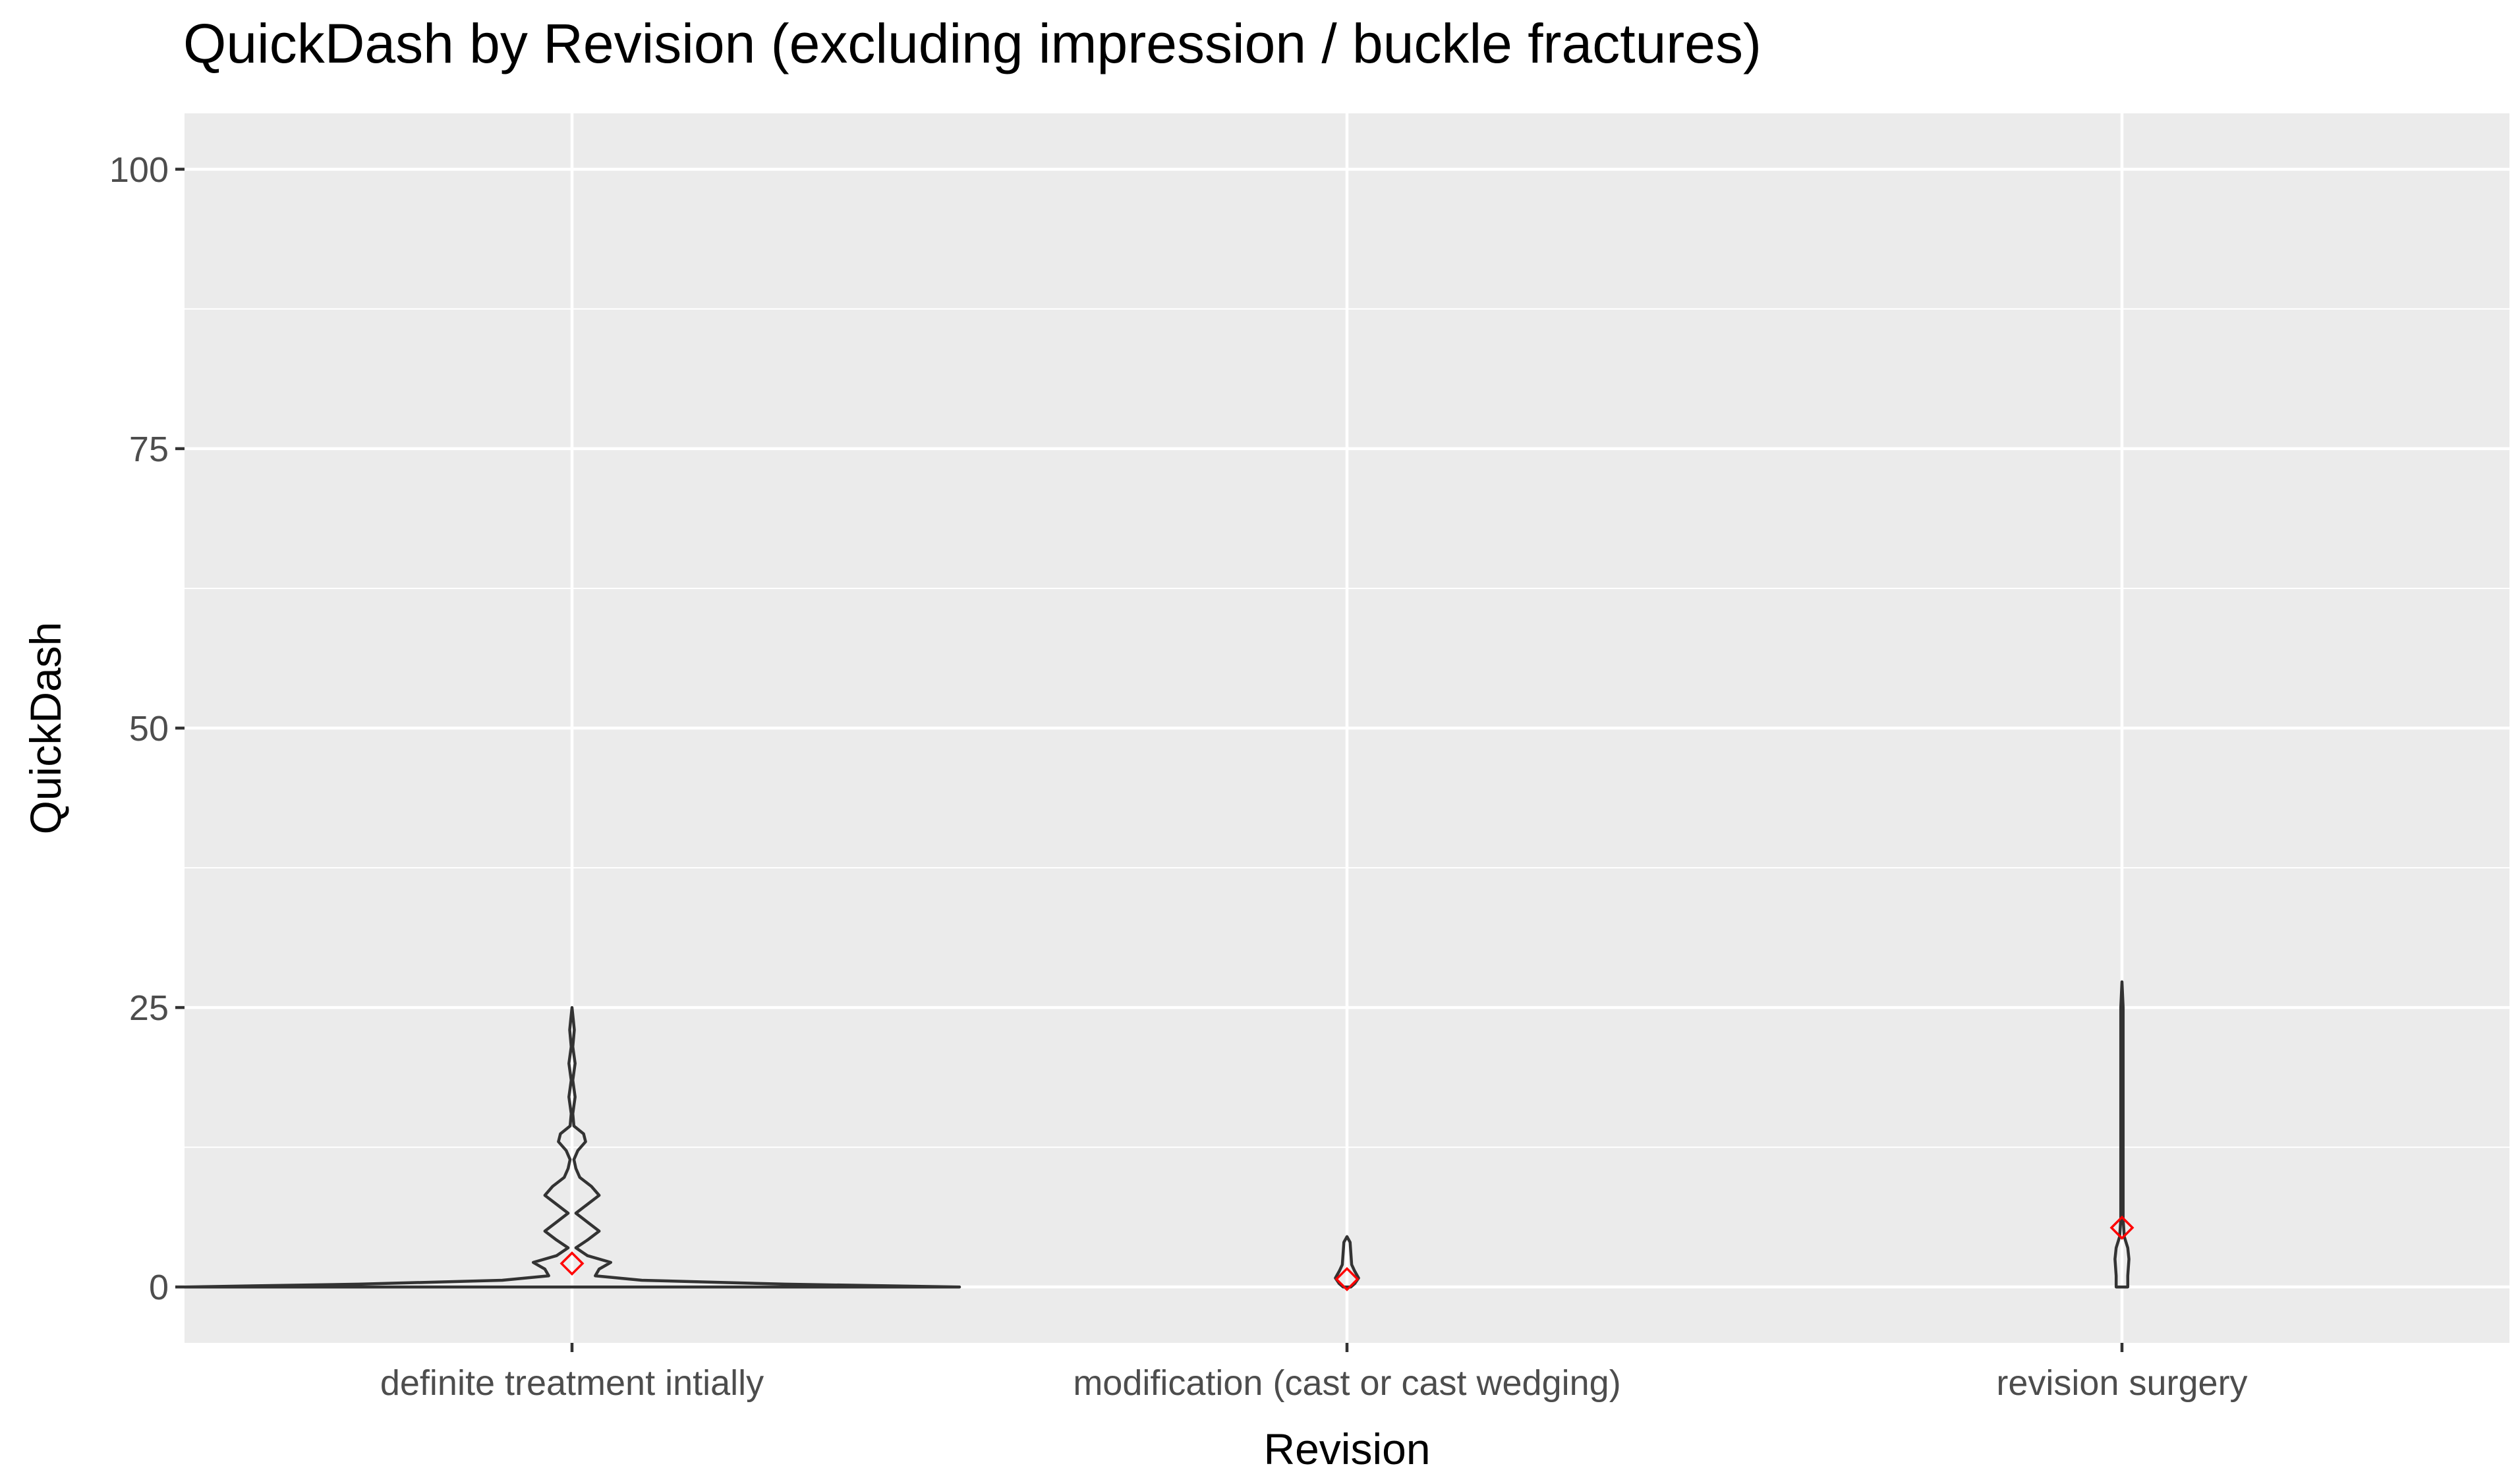 This screenshot has height=1472, width=2520. What do you see at coordinates (2121, 1383) in the screenshot?
I see `x-tick-label: revision surgery` at bounding box center [2121, 1383].